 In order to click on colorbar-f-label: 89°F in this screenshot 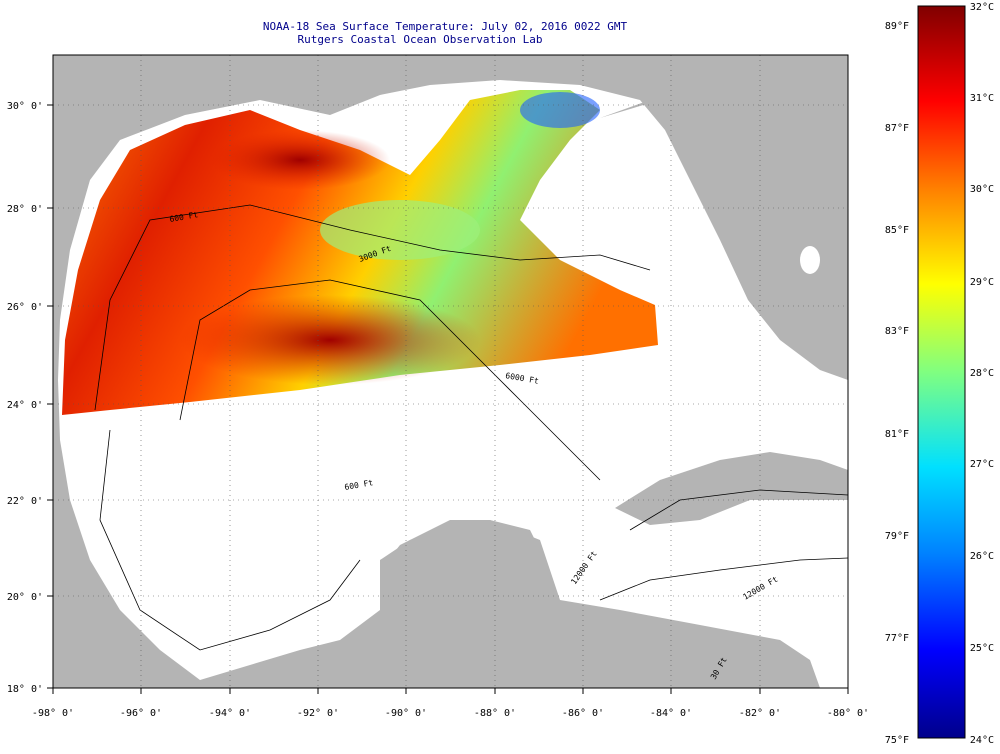, I will do `click(897, 26)`.